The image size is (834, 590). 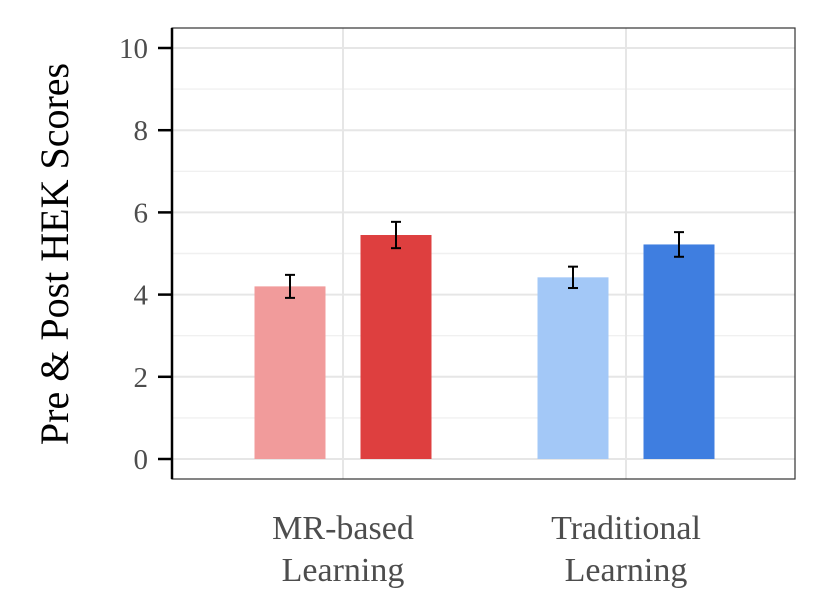 What do you see at coordinates (626, 528) in the screenshot?
I see `x-tick-label-line1: Traditional` at bounding box center [626, 528].